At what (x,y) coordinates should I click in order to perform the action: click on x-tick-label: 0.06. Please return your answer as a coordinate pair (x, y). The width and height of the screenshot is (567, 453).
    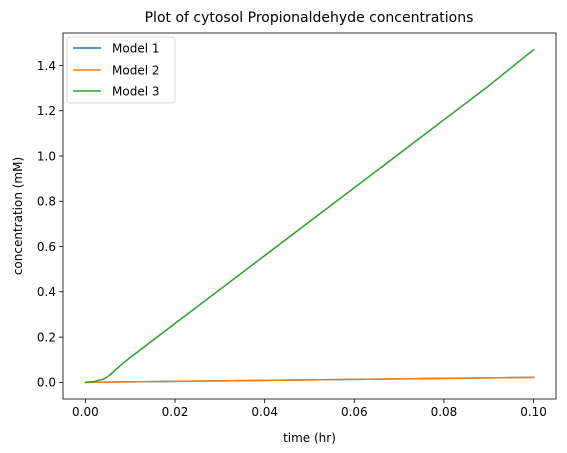
    Looking at the image, I should click on (354, 412).